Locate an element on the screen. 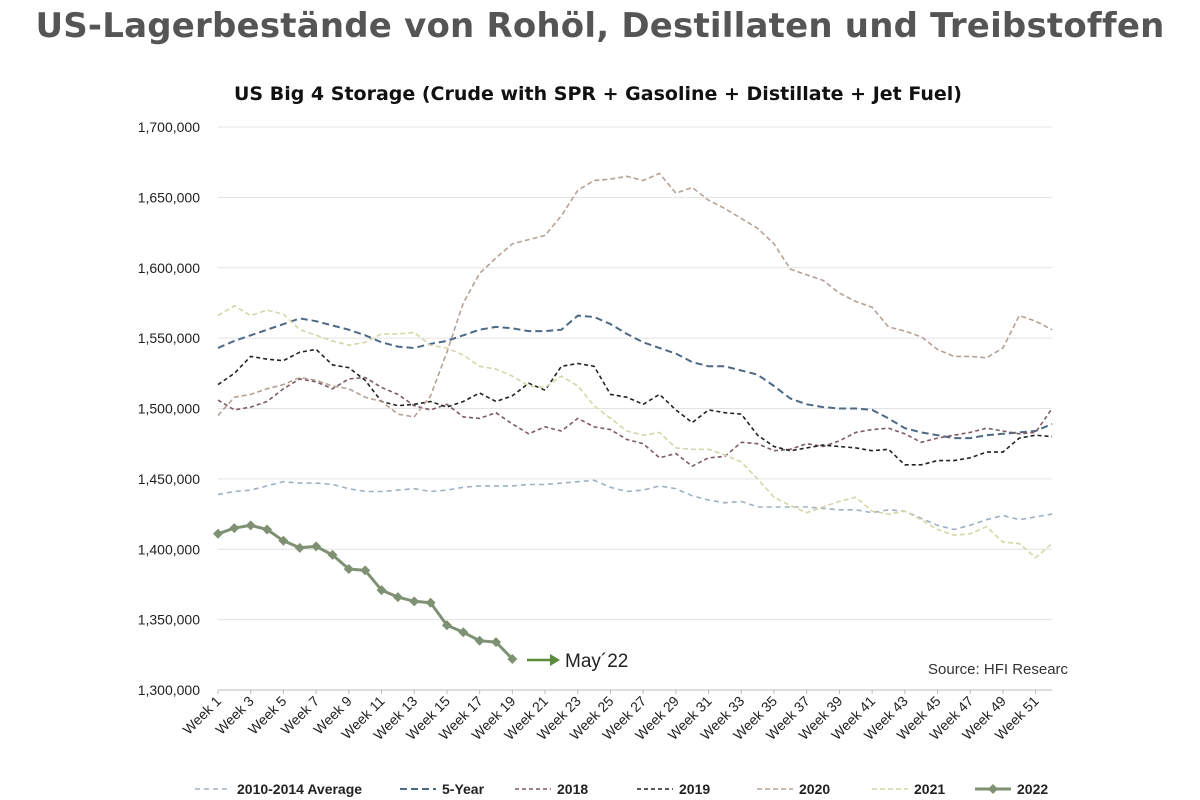 The image size is (1200, 800). legend-item-2019: 2019 is located at coordinates (673, 789).